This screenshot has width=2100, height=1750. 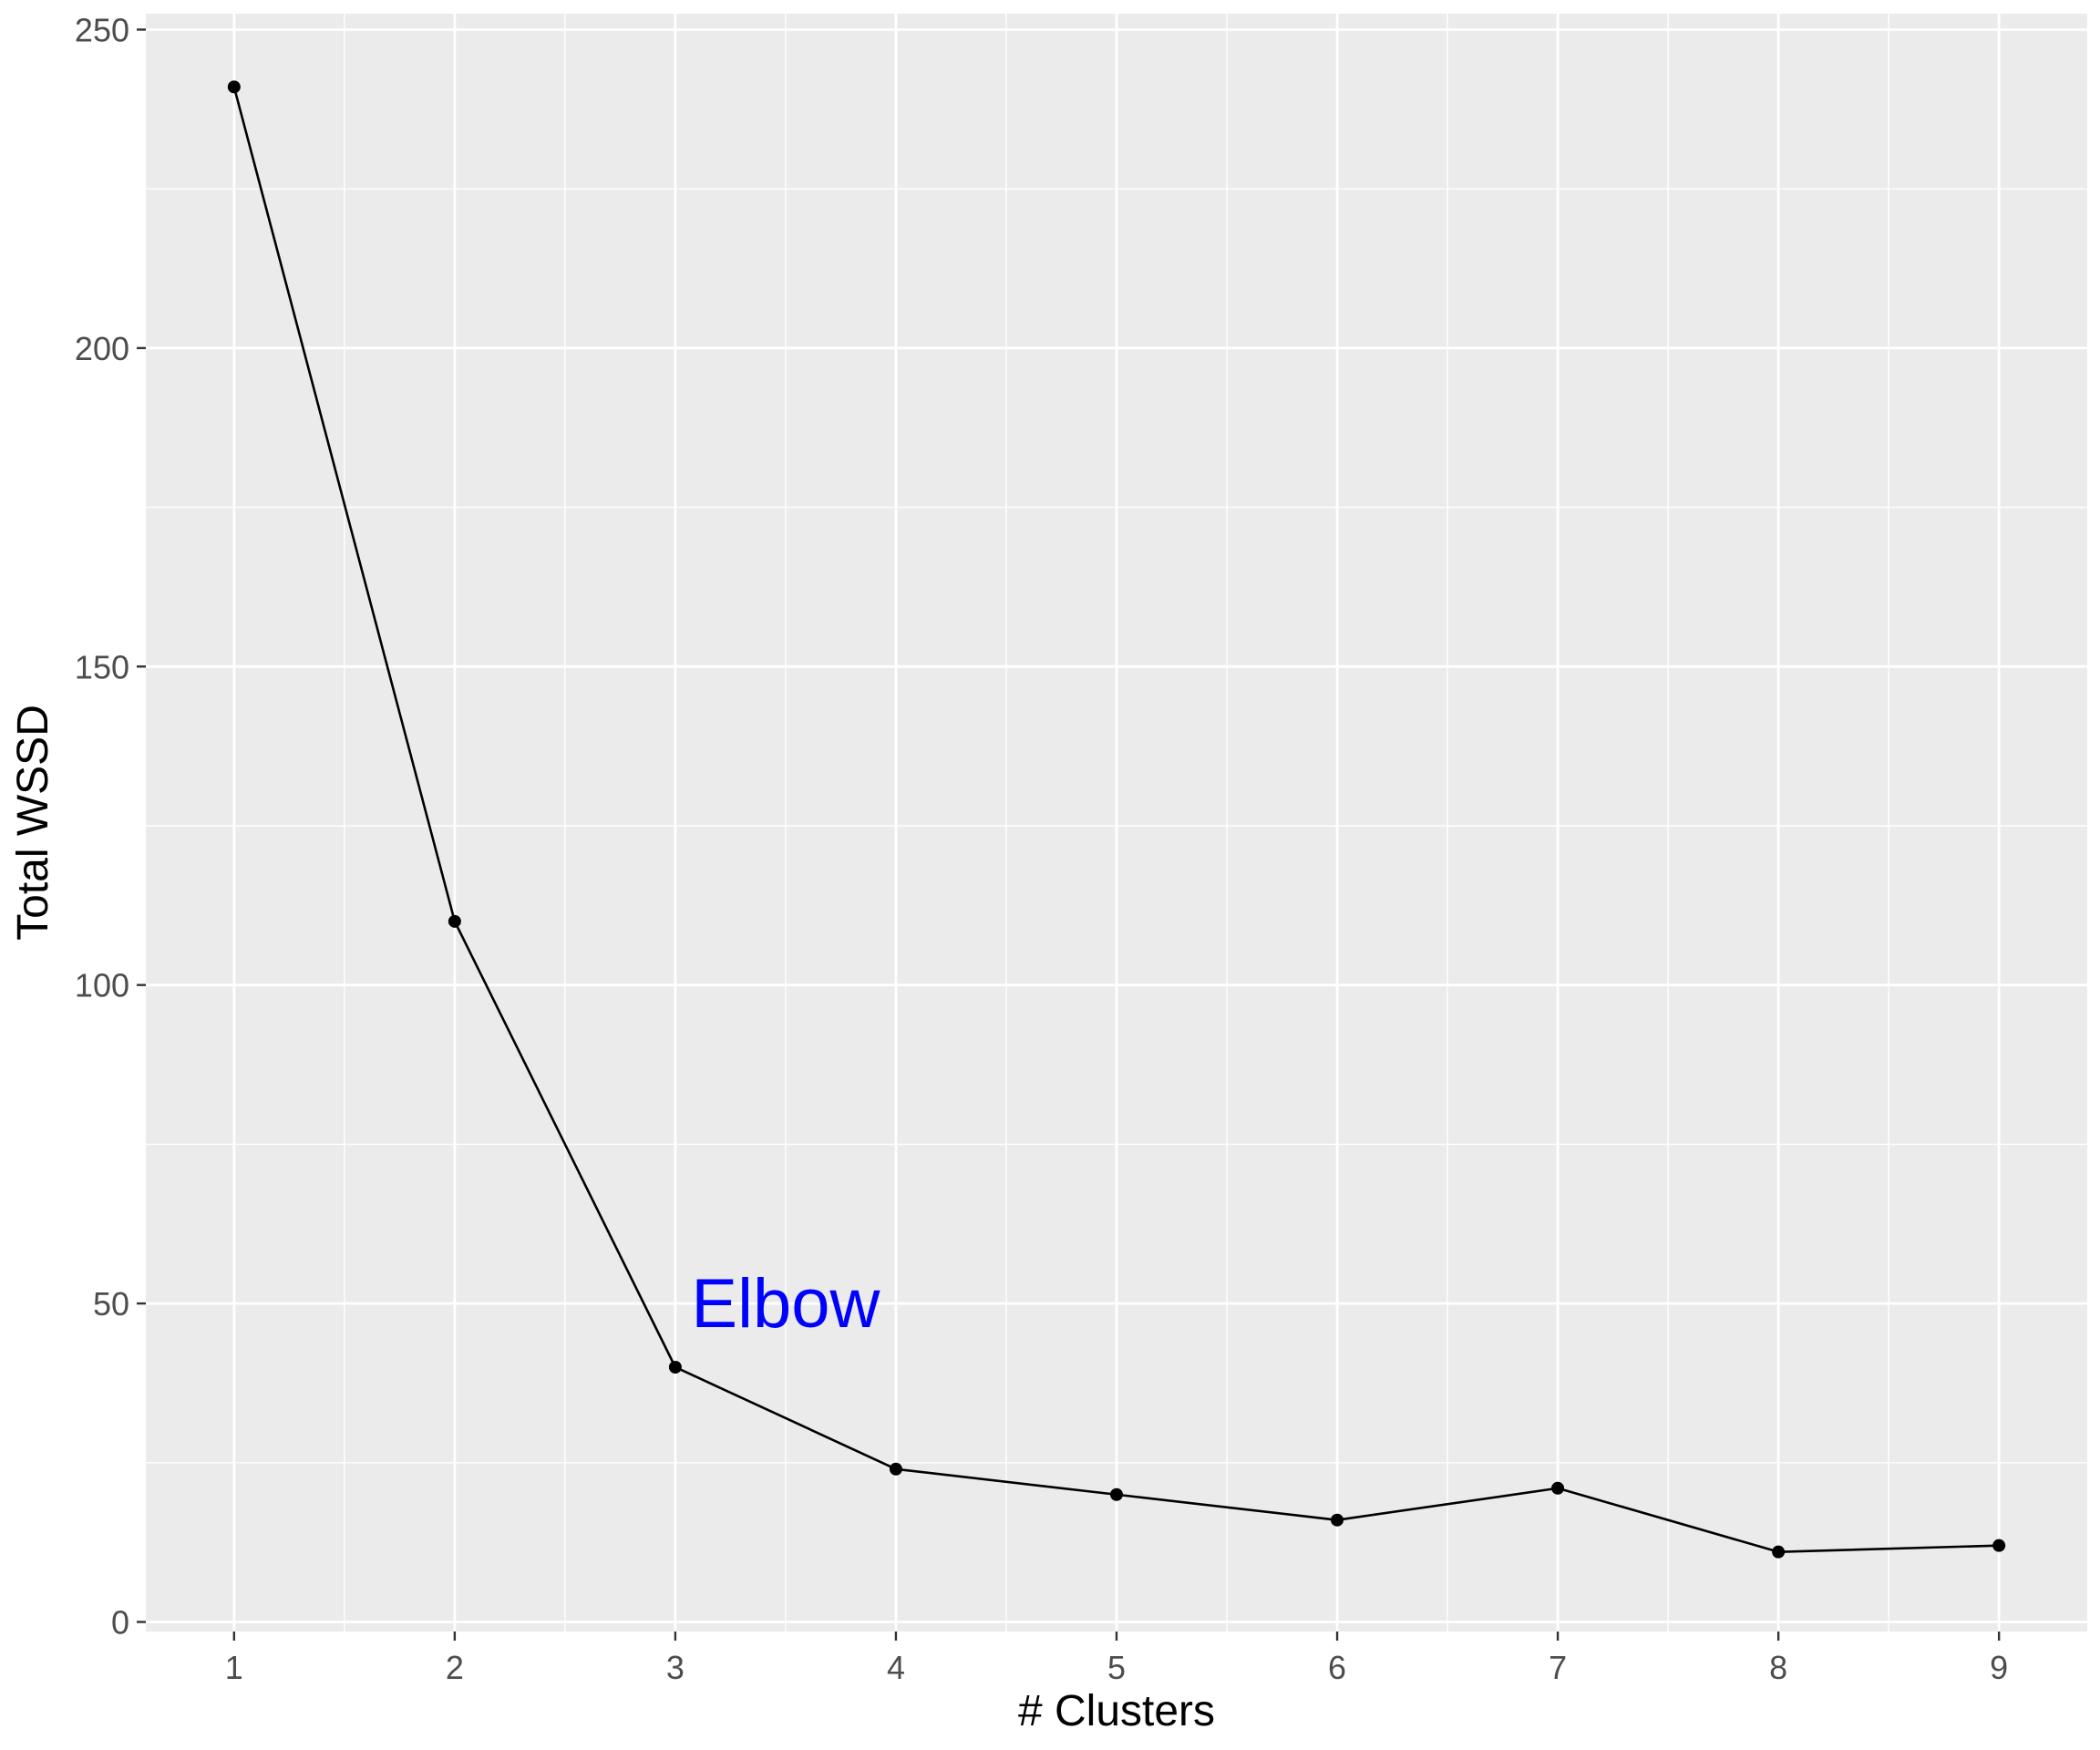 What do you see at coordinates (102, 348) in the screenshot?
I see `y-tick-label: 200` at bounding box center [102, 348].